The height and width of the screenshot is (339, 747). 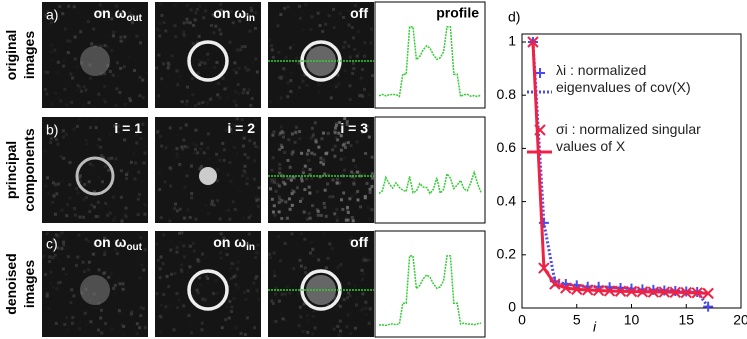 I want to click on panel-title-text: i = 2, so click(x=241, y=128).